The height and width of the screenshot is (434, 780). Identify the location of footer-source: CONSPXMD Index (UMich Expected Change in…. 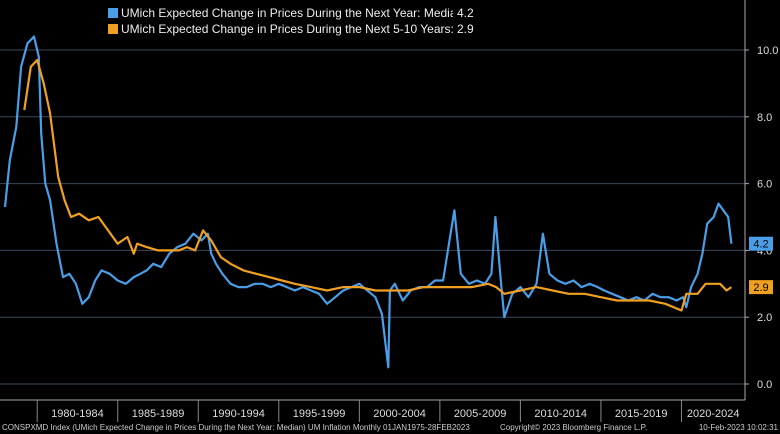
(236, 427).